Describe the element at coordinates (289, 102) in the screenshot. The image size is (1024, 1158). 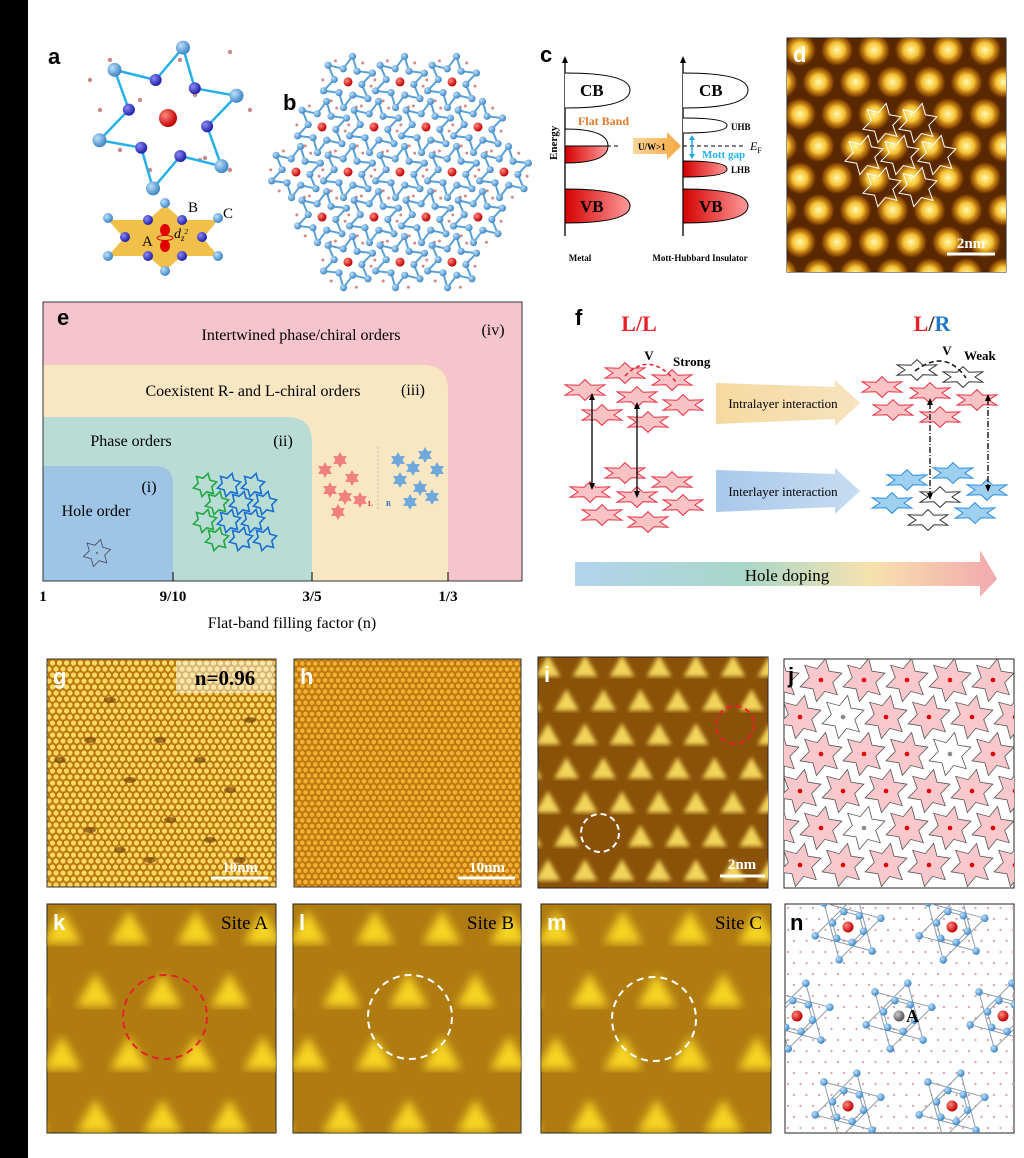
I see `panel-label-b: b` at that location.